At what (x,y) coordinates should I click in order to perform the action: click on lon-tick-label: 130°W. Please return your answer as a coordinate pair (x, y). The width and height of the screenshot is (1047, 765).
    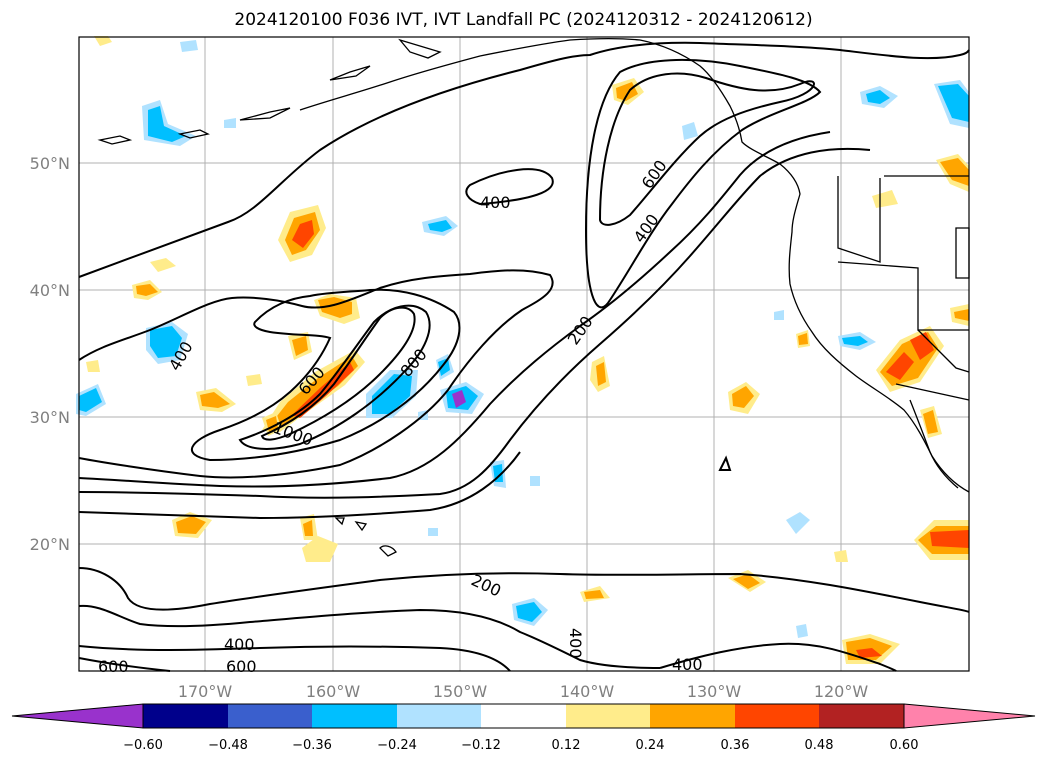
    Looking at the image, I should click on (714, 691).